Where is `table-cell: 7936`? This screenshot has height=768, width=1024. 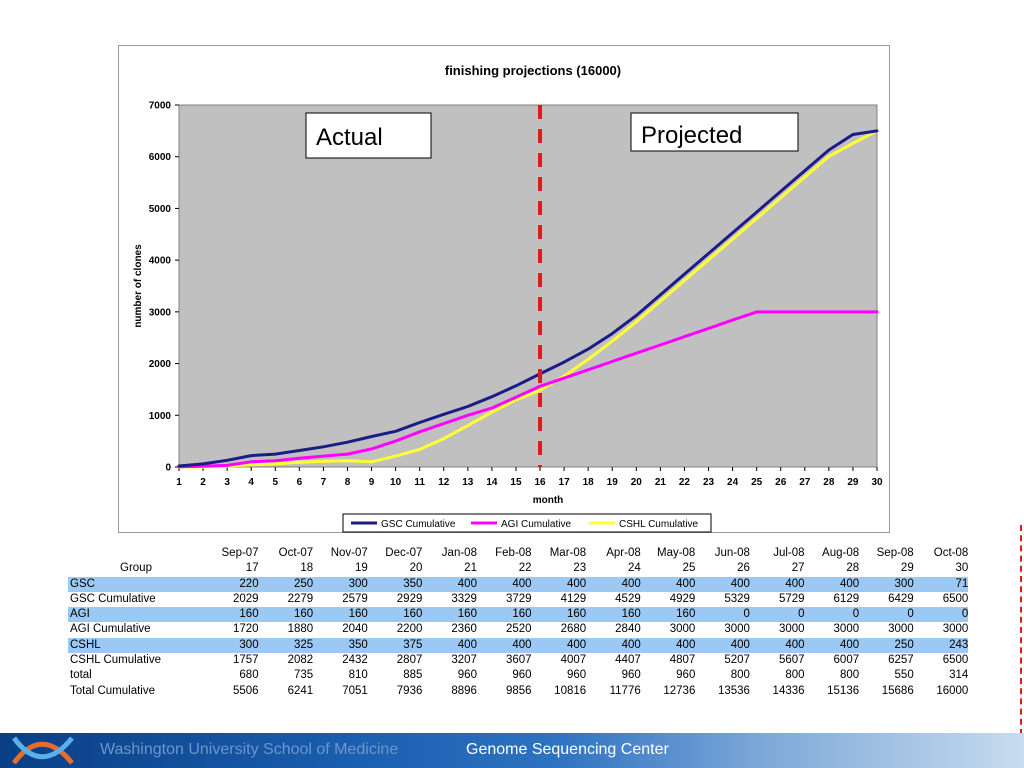 table-cell: 7936 is located at coordinates (409, 690).